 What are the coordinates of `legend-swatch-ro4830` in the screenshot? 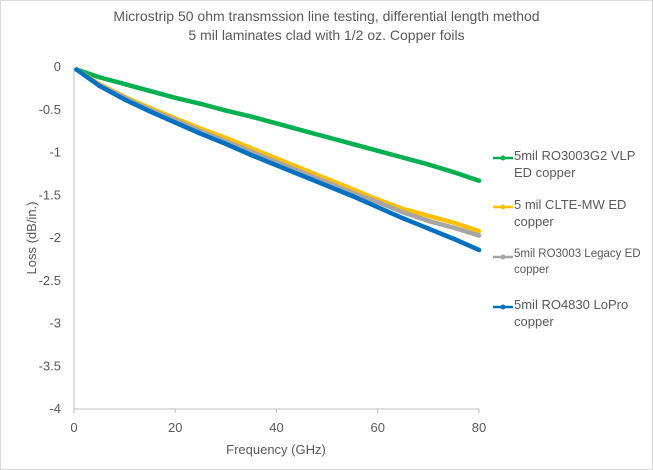 It's located at (503, 307).